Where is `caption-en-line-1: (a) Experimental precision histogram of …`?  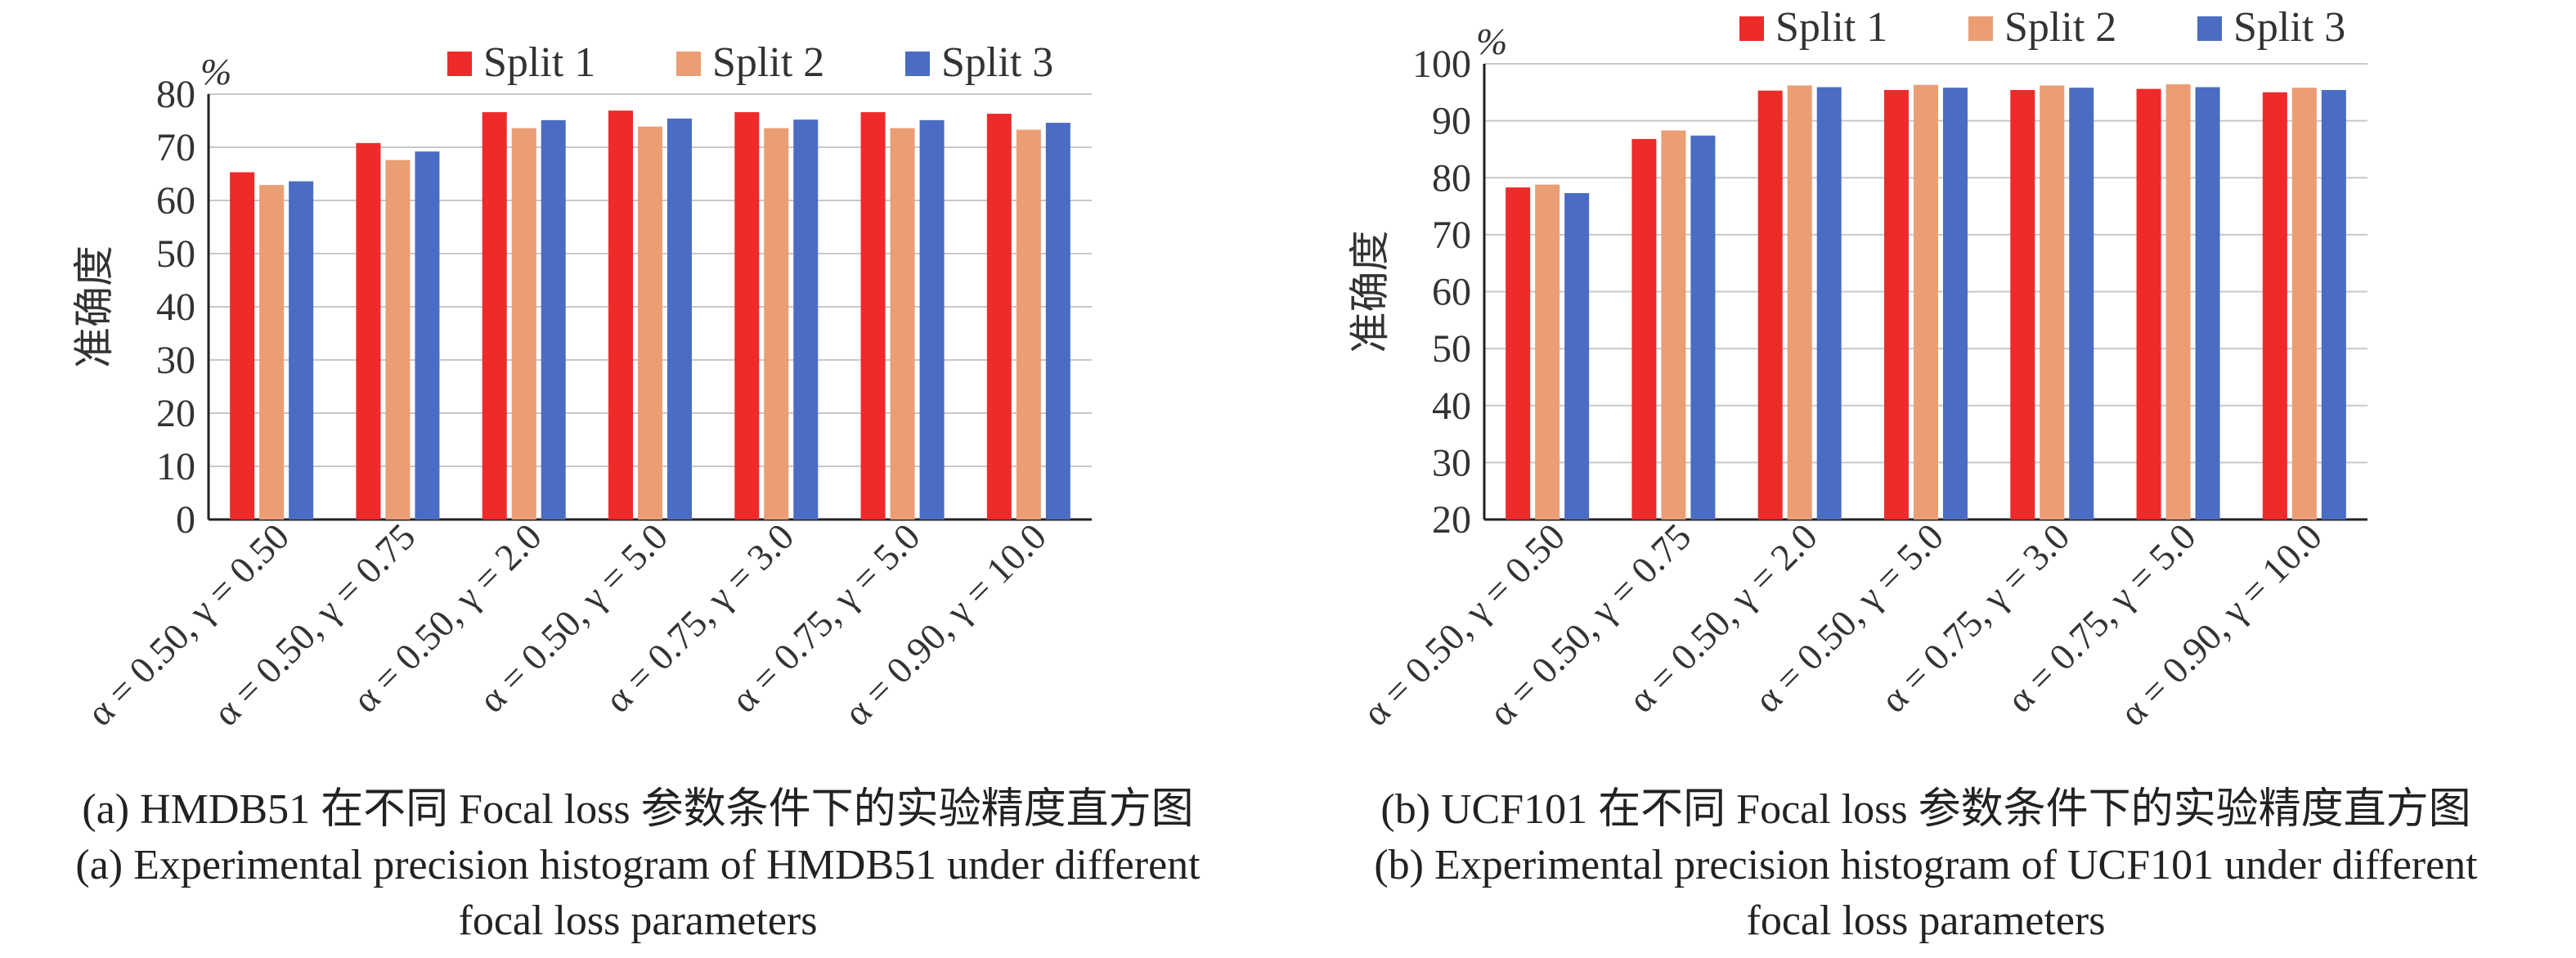
caption-en-line-1: (a) Experimental precision histogram of … is located at coordinates (637, 865).